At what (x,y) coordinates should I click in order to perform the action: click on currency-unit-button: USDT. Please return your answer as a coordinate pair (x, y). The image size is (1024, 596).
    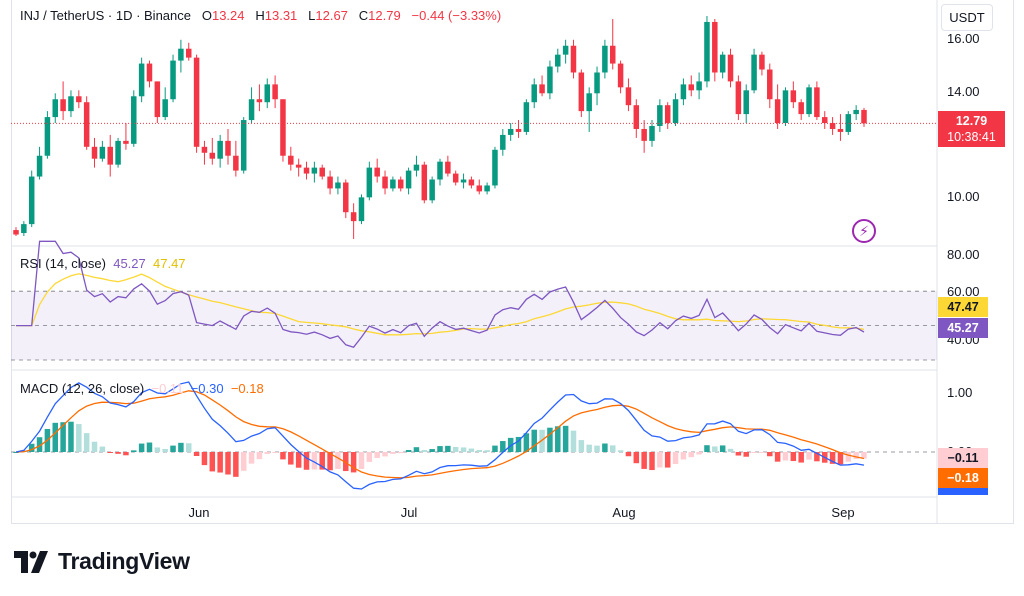
    Looking at the image, I should click on (967, 17).